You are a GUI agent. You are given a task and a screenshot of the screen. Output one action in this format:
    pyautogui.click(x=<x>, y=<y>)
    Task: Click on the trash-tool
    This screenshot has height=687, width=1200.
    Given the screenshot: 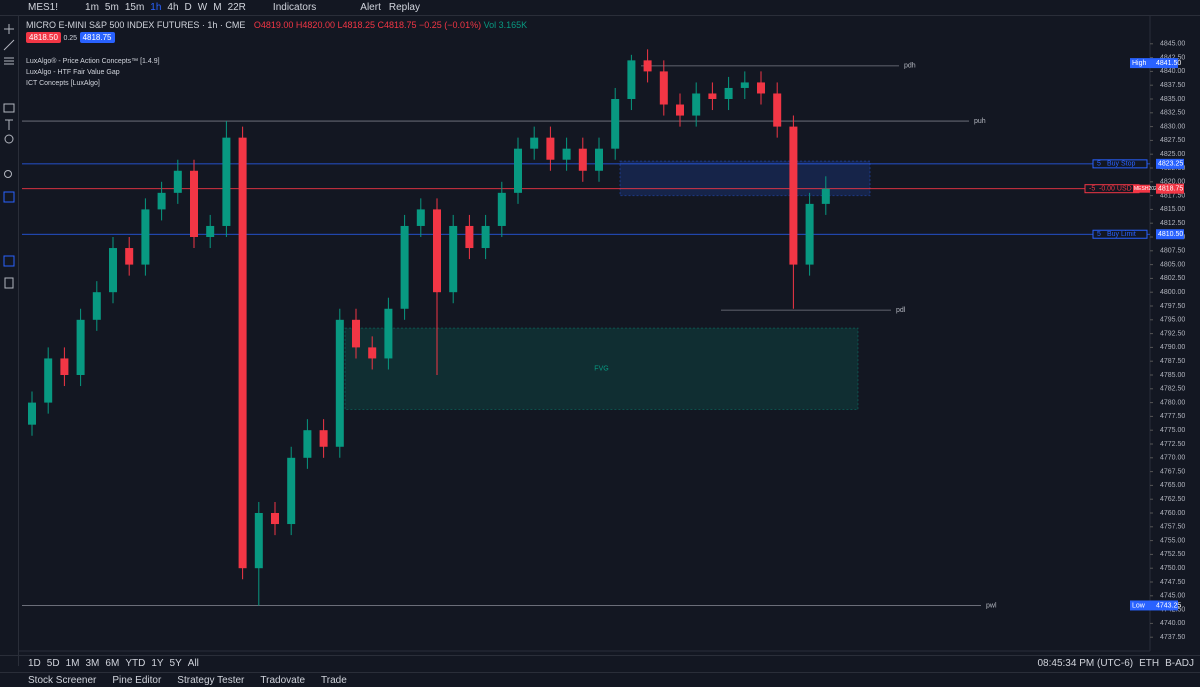 What is the action you would take?
    pyautogui.click(x=9, y=283)
    